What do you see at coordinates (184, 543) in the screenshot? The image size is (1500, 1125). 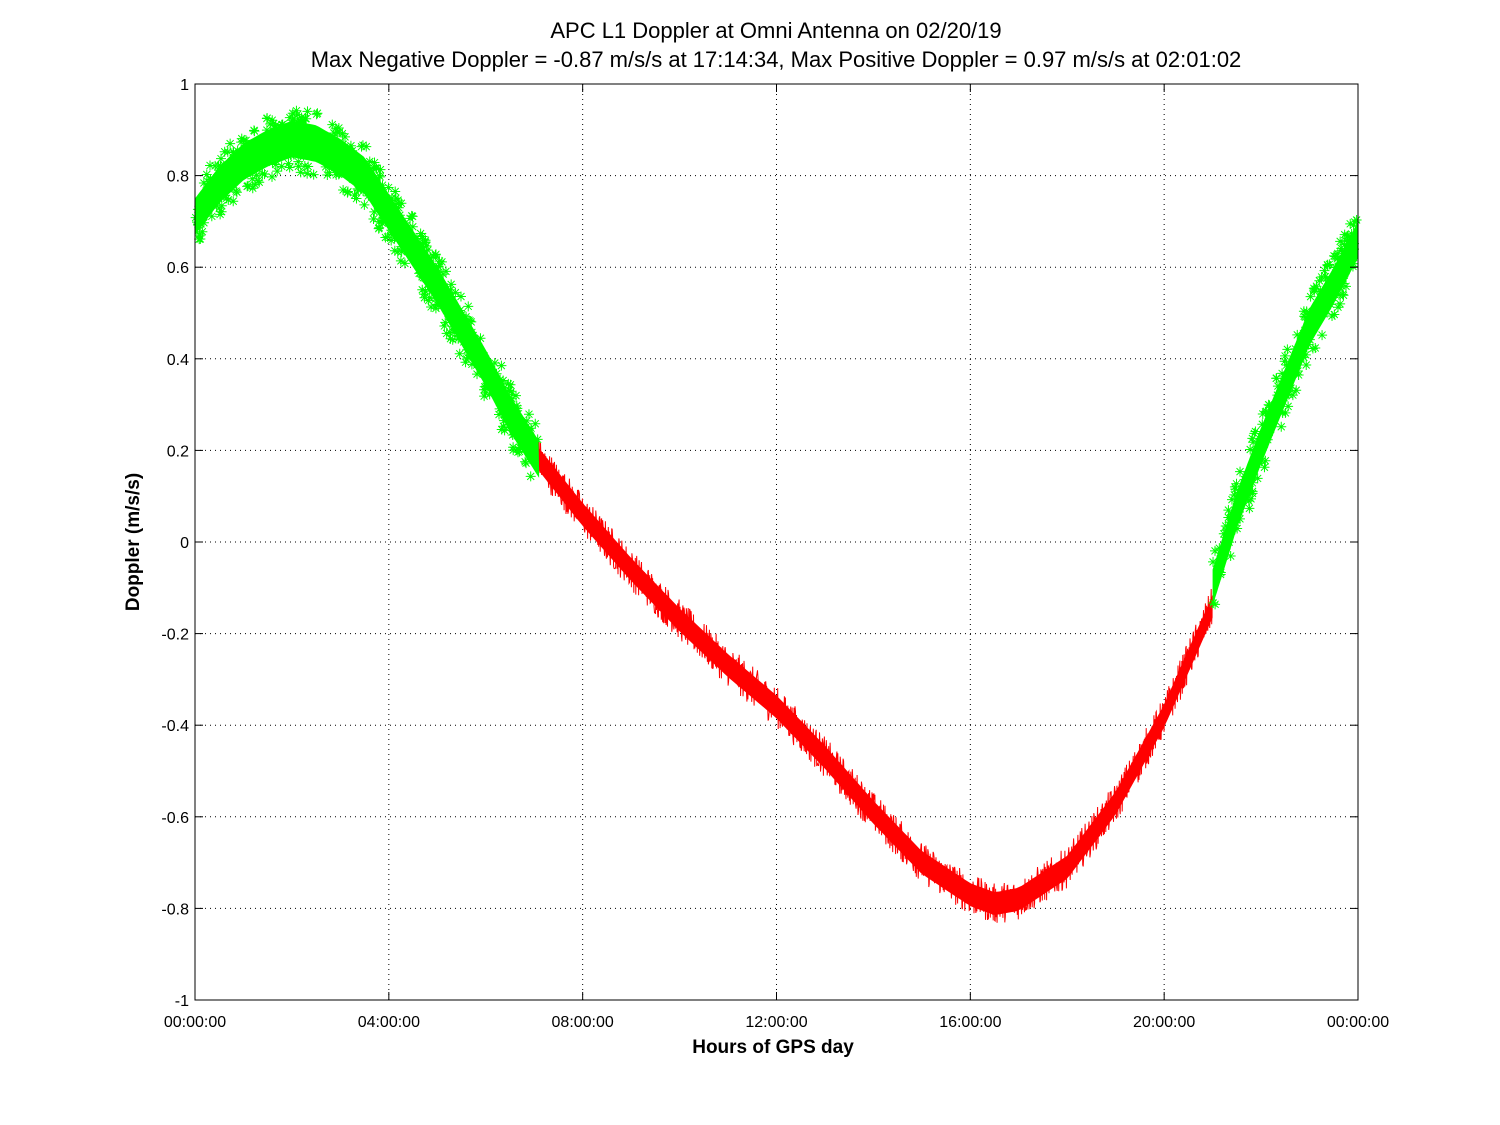 I see `y-tick-label: 0` at bounding box center [184, 543].